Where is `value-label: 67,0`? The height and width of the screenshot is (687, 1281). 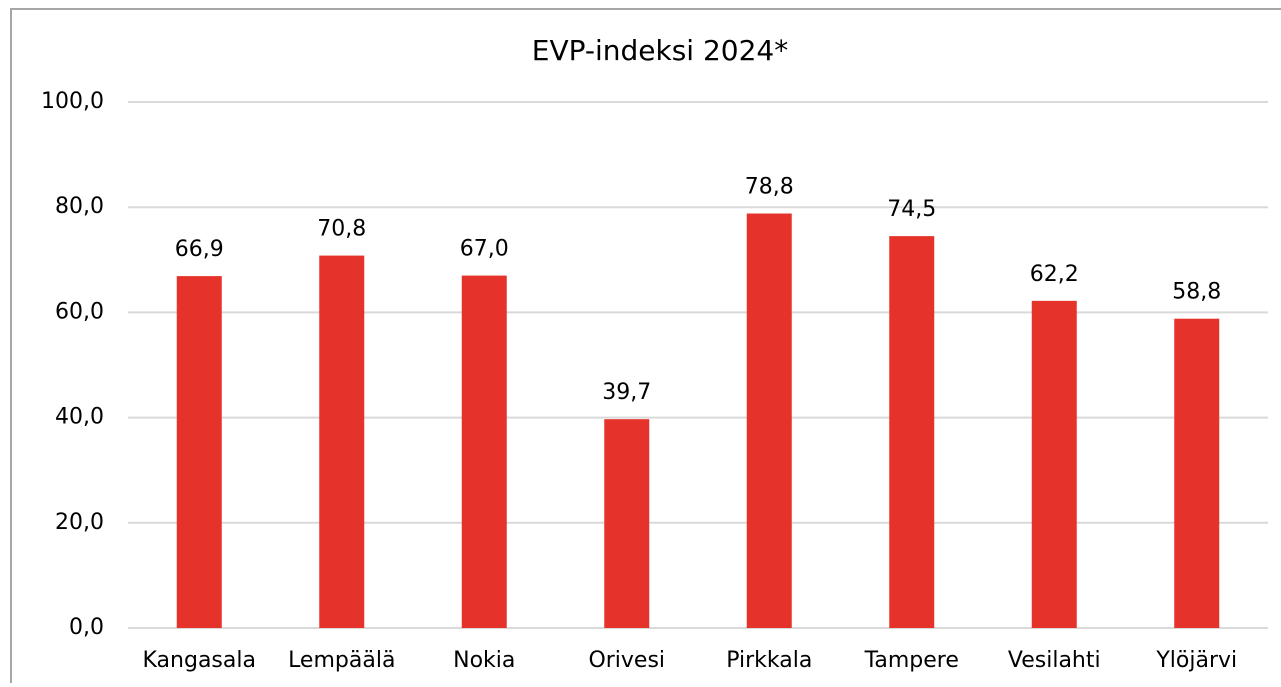
value-label: 67,0 is located at coordinates (484, 249).